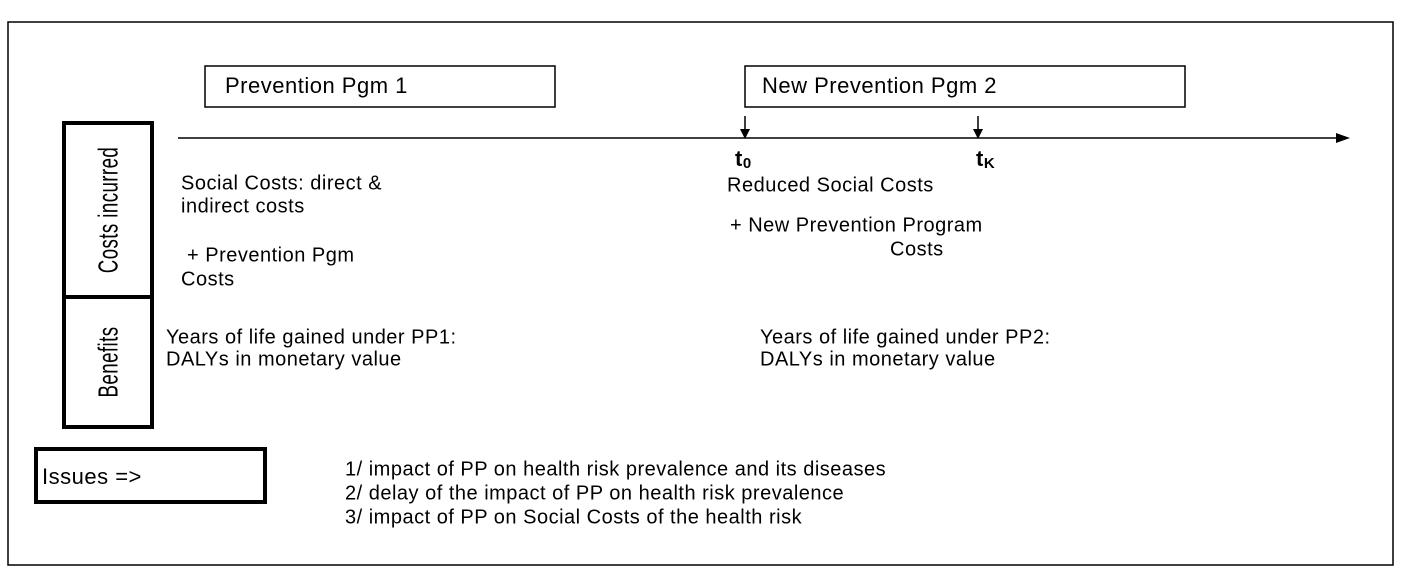 The width and height of the screenshot is (1402, 574). I want to click on benefit-text: Years of life gained under PP2:, so click(905, 337).